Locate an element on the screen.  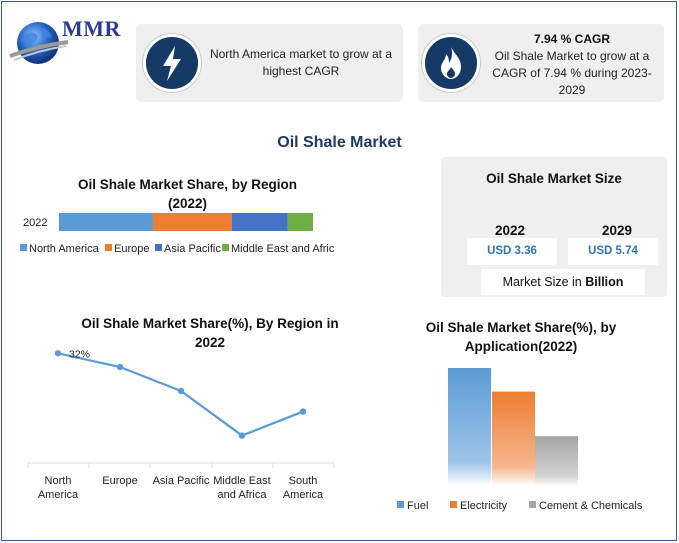
legend-label: North America is located at coordinates (64, 249).